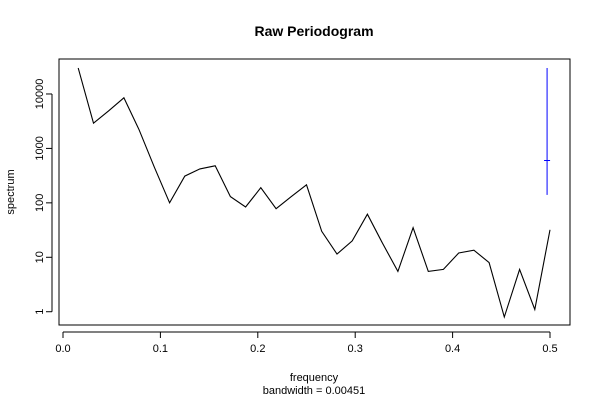 The image size is (599, 400). I want to click on bandwidth-label: bandwidth = 0.00451, so click(314, 391).